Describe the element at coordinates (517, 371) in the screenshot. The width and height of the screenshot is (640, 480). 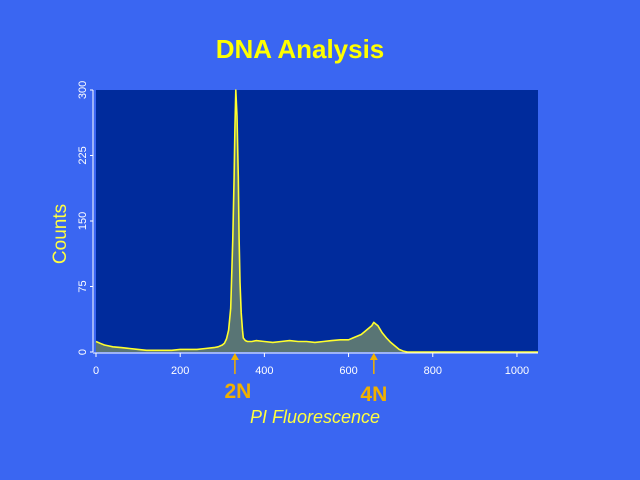
I see `x-tick-label: 1000` at that location.